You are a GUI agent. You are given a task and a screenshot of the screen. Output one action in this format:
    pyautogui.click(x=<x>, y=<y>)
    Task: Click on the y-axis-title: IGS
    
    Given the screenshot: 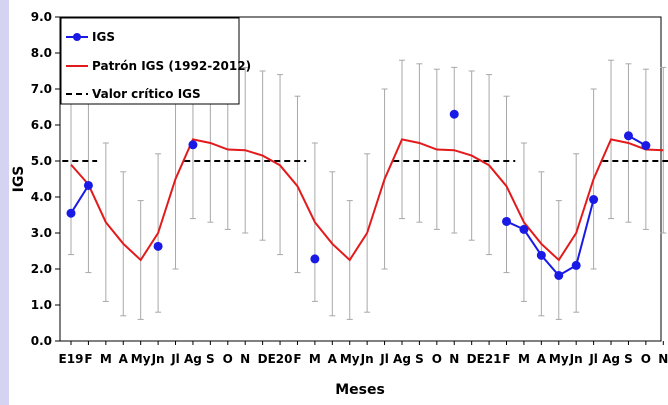 What is the action you would take?
    pyautogui.click(x=19, y=179)
    